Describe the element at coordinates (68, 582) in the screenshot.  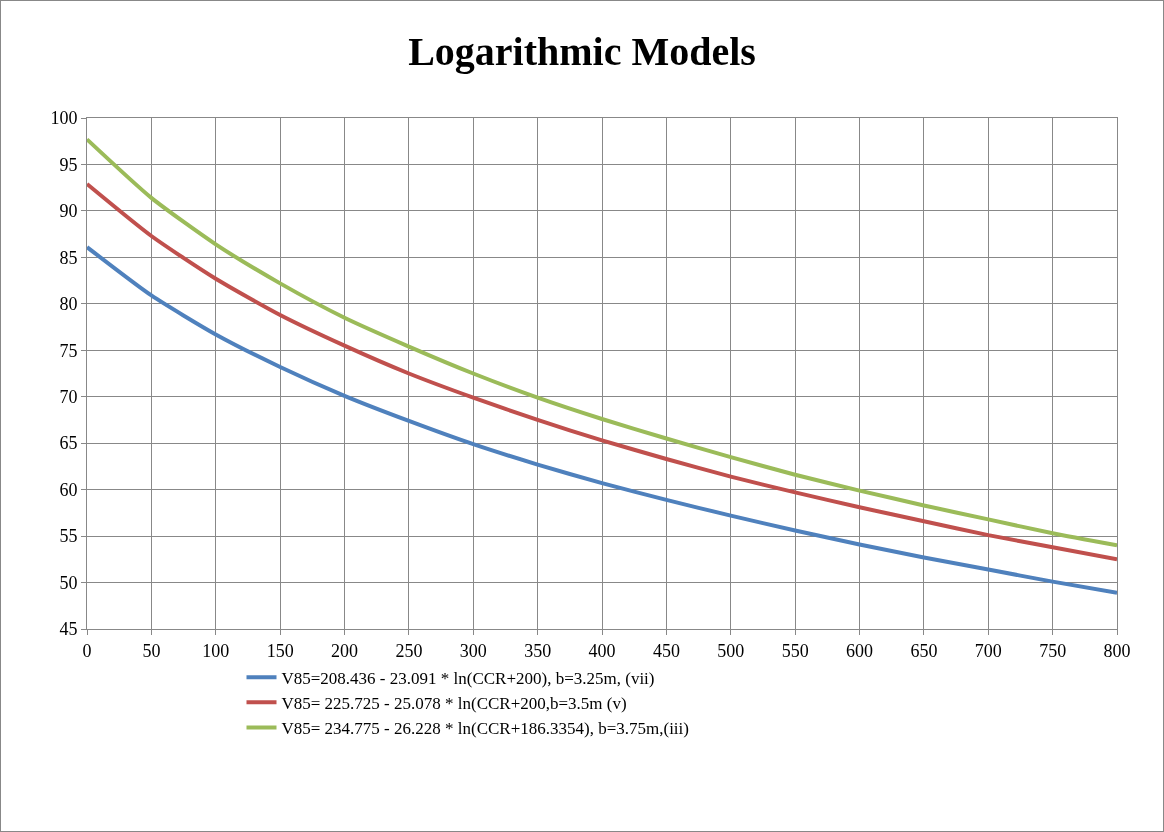
I see `y-tick-label: 50` at that location.